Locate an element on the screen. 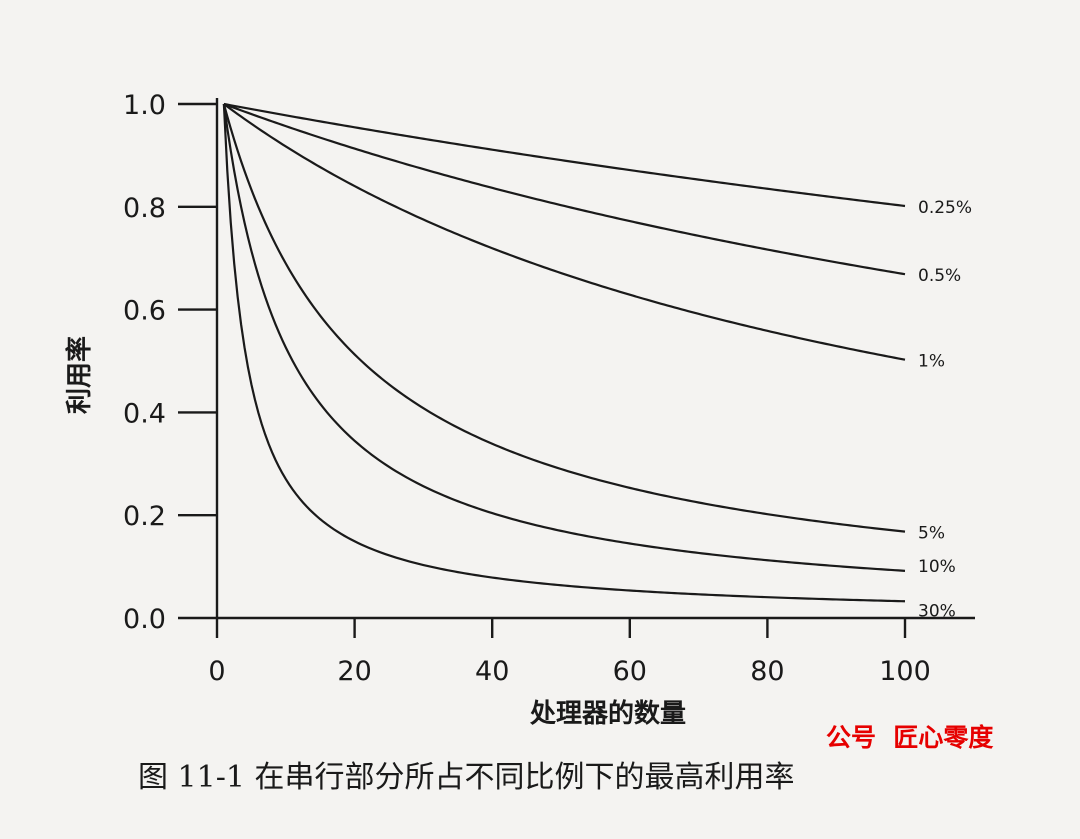  y-tick-label: 0.6 is located at coordinates (144, 311).